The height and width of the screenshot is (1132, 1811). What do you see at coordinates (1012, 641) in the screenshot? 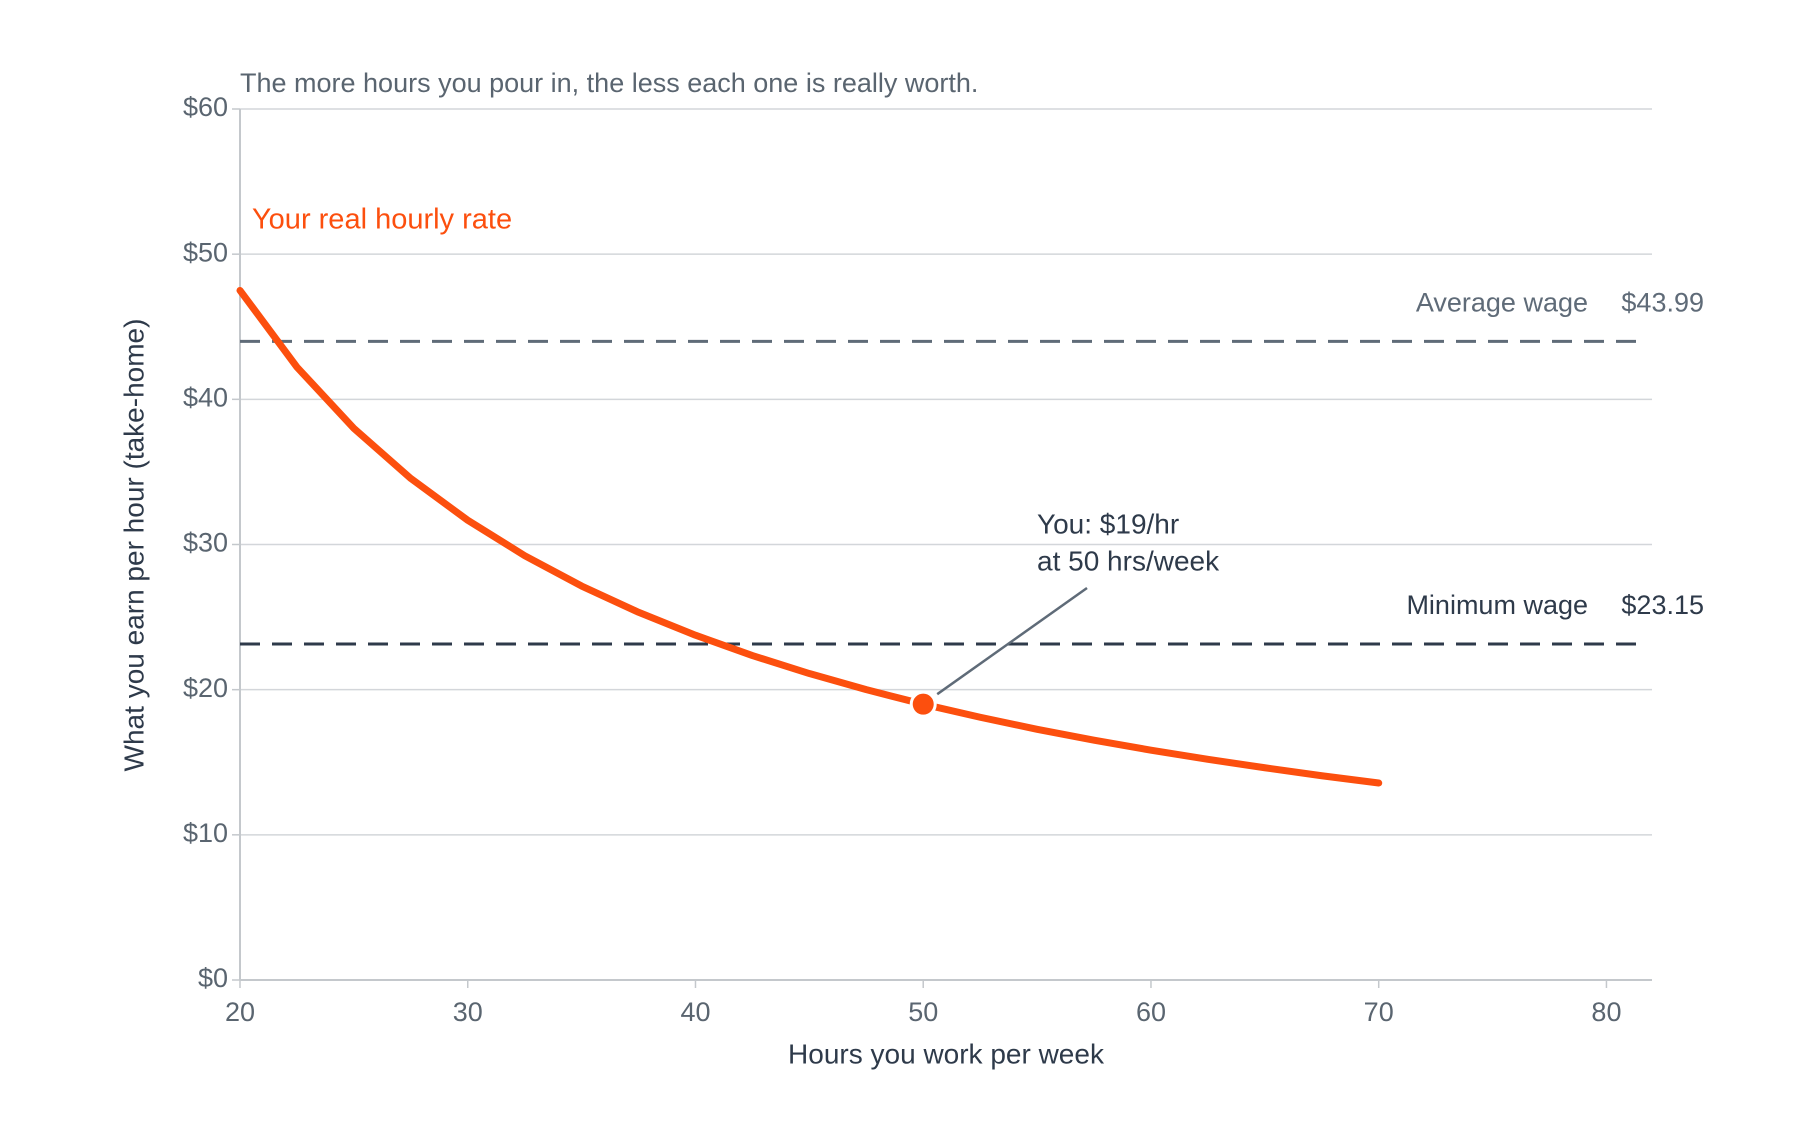
I see `annotation-leader` at bounding box center [1012, 641].